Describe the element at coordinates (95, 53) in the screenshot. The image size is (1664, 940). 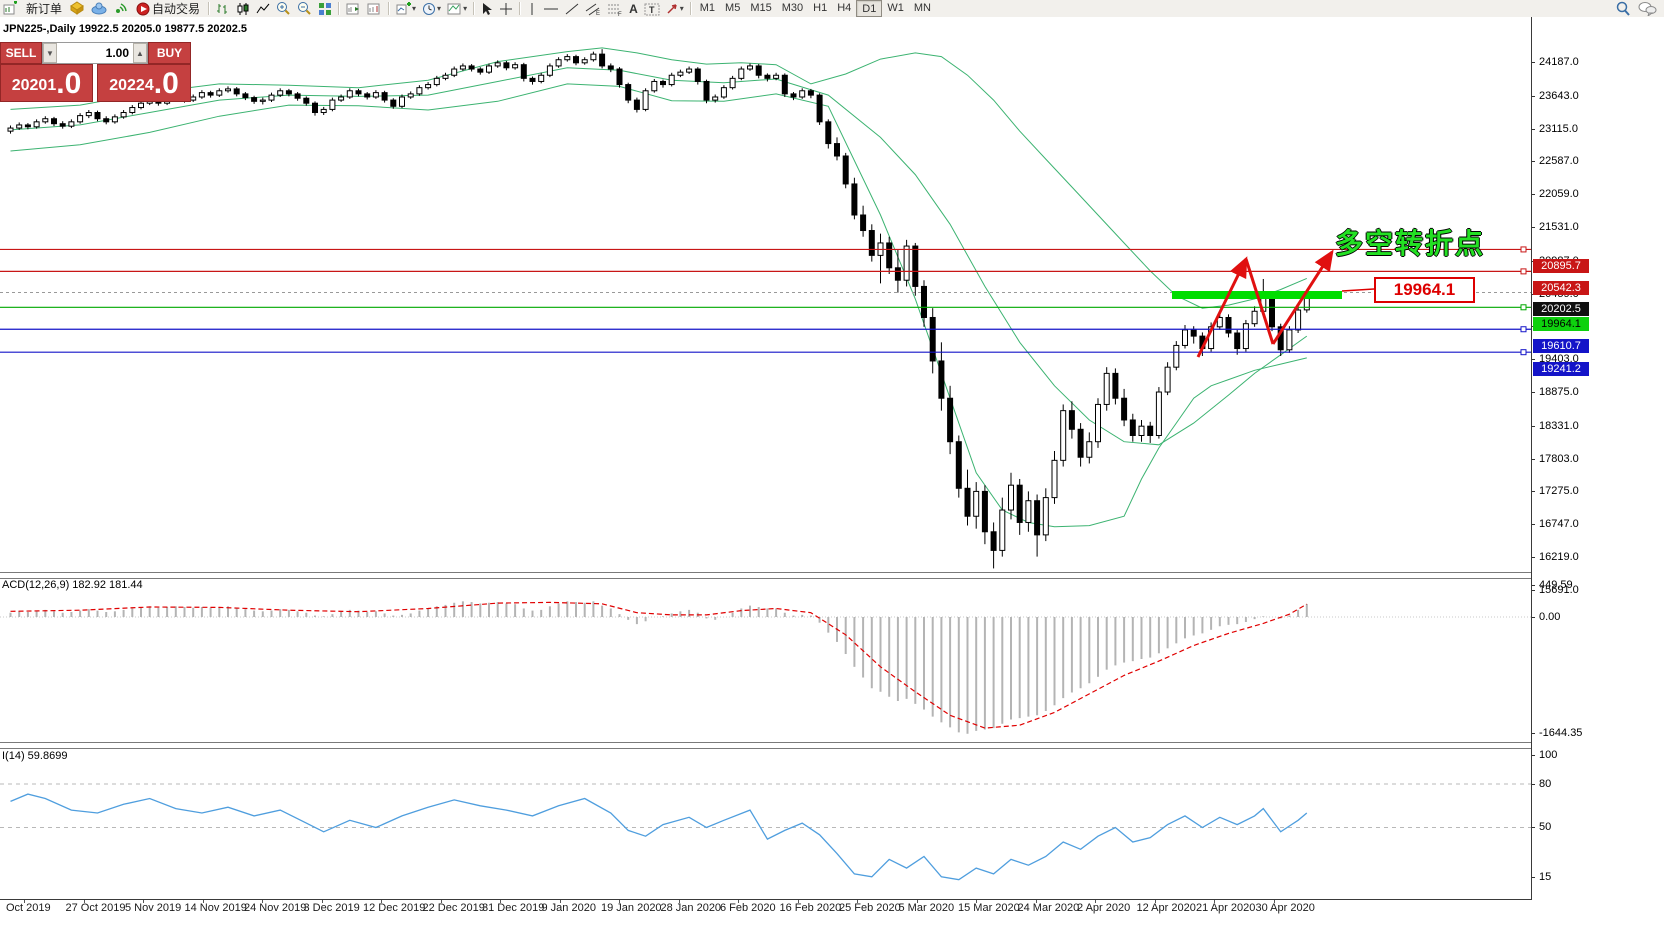
I see `trade-panel-top-row: SELL ▼ 1.00 ▲ BUY` at that location.